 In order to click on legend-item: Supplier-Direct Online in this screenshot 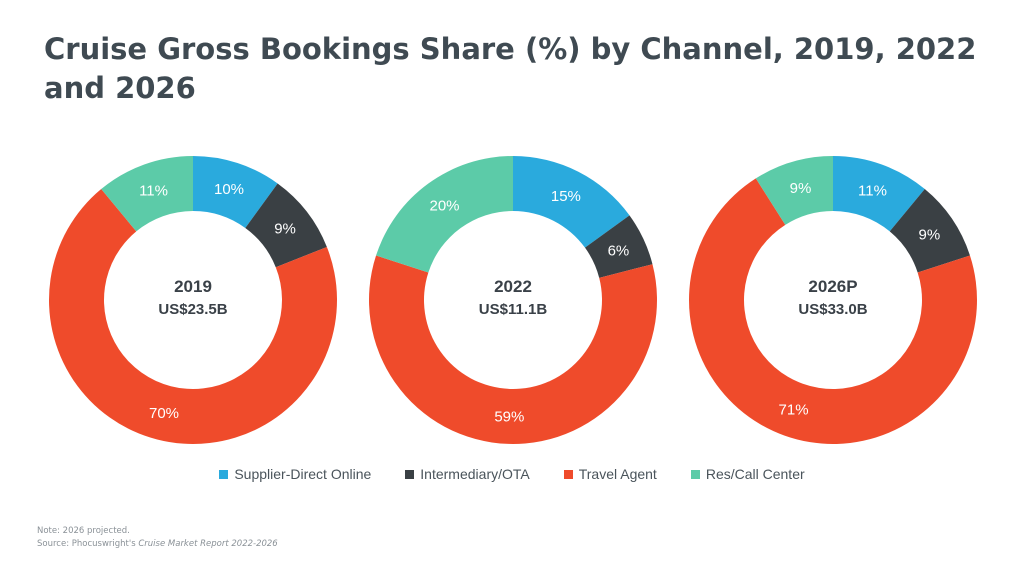, I will do `click(295, 474)`.